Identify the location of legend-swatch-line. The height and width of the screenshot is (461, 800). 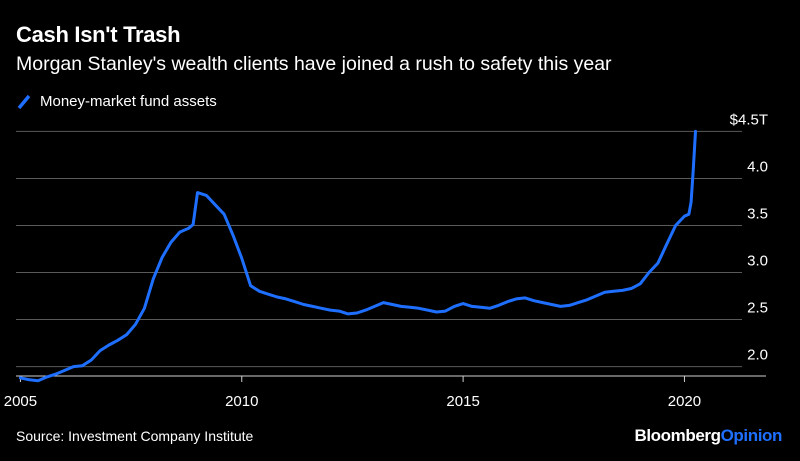
(24, 101).